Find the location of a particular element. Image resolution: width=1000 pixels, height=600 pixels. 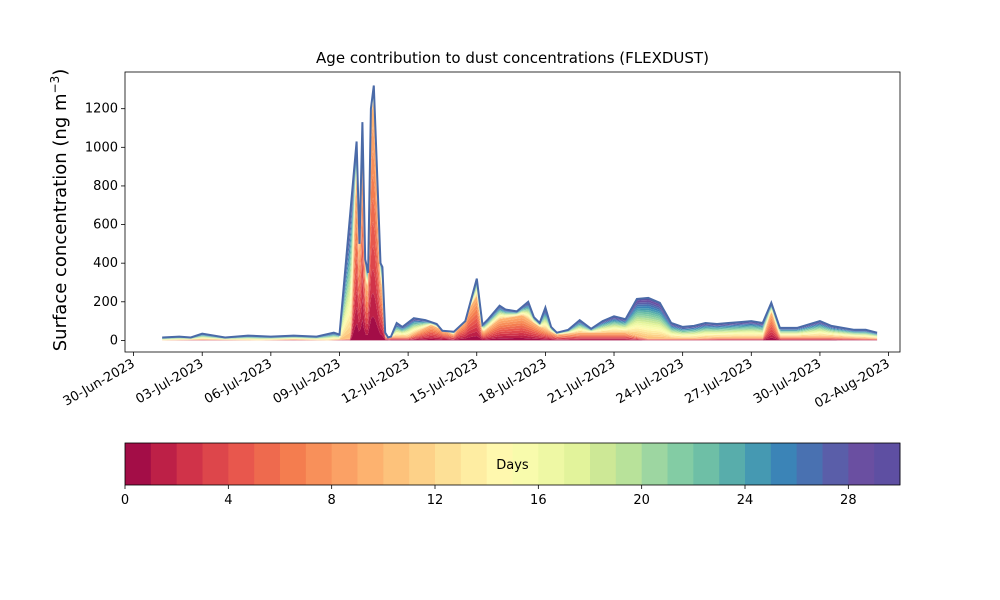

colorbar-tick-label: 24 is located at coordinates (745, 500).